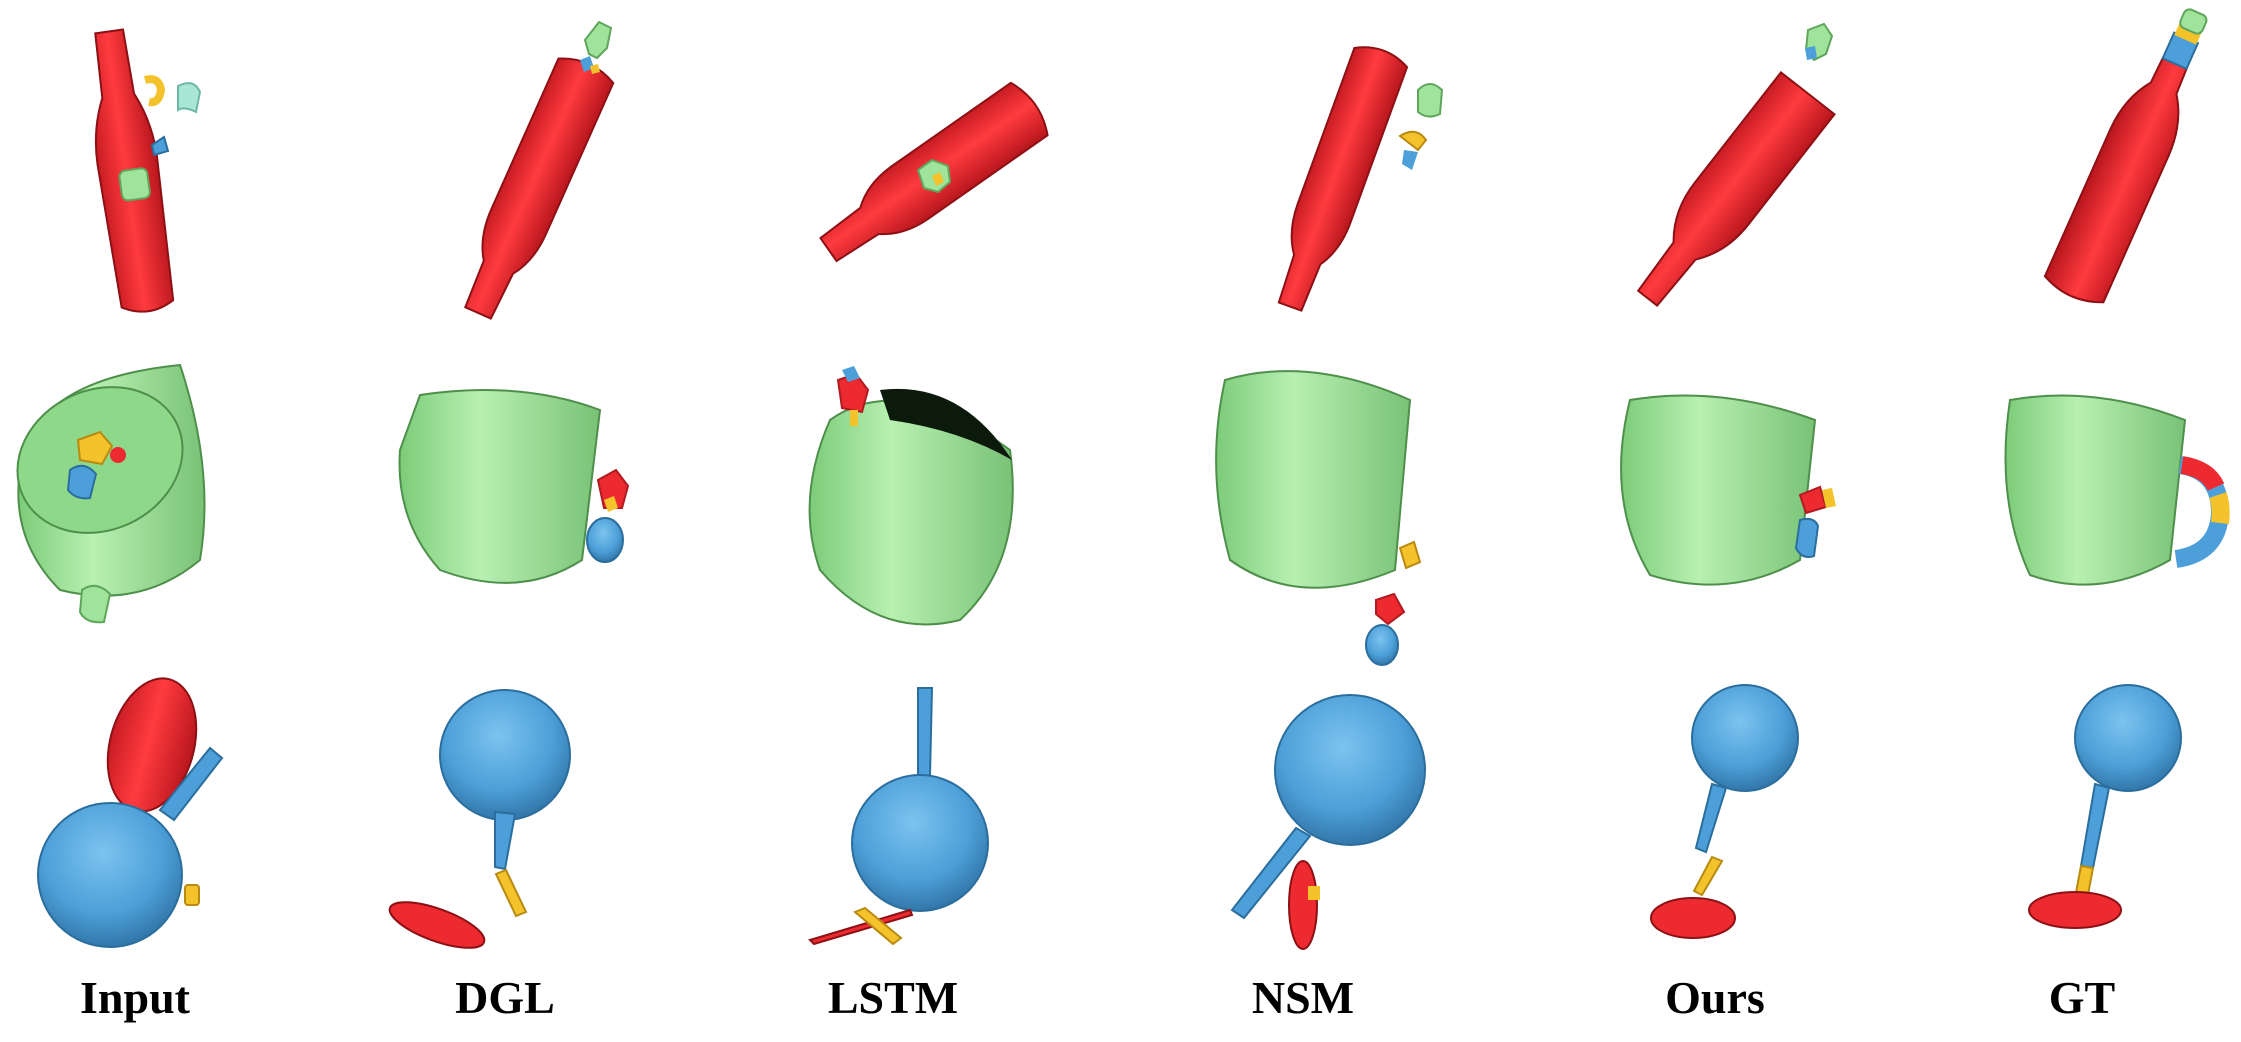 The height and width of the screenshot is (1042, 2241). What do you see at coordinates (946, 424) in the screenshot?
I see `mug-opening` at bounding box center [946, 424].